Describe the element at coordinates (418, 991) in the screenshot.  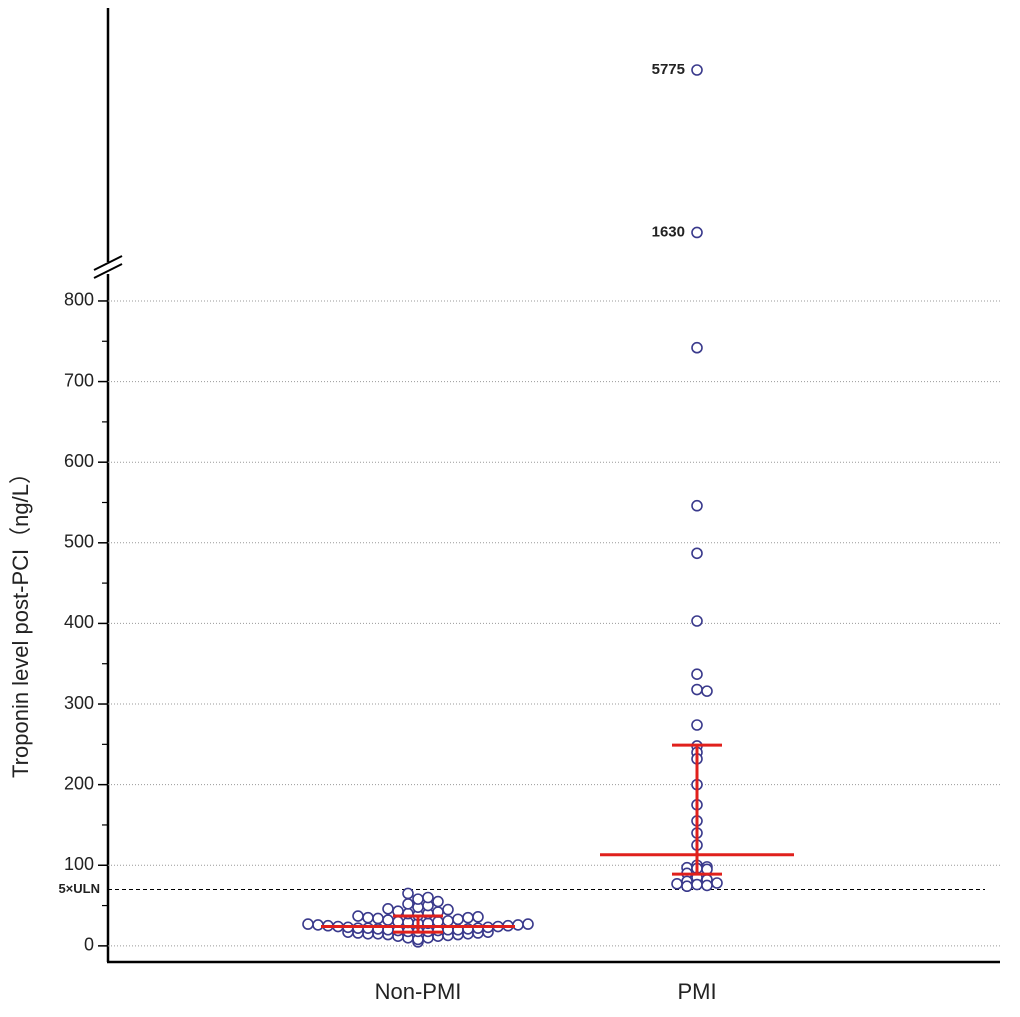
I see `x-tick-label: Non-PMI` at that location.